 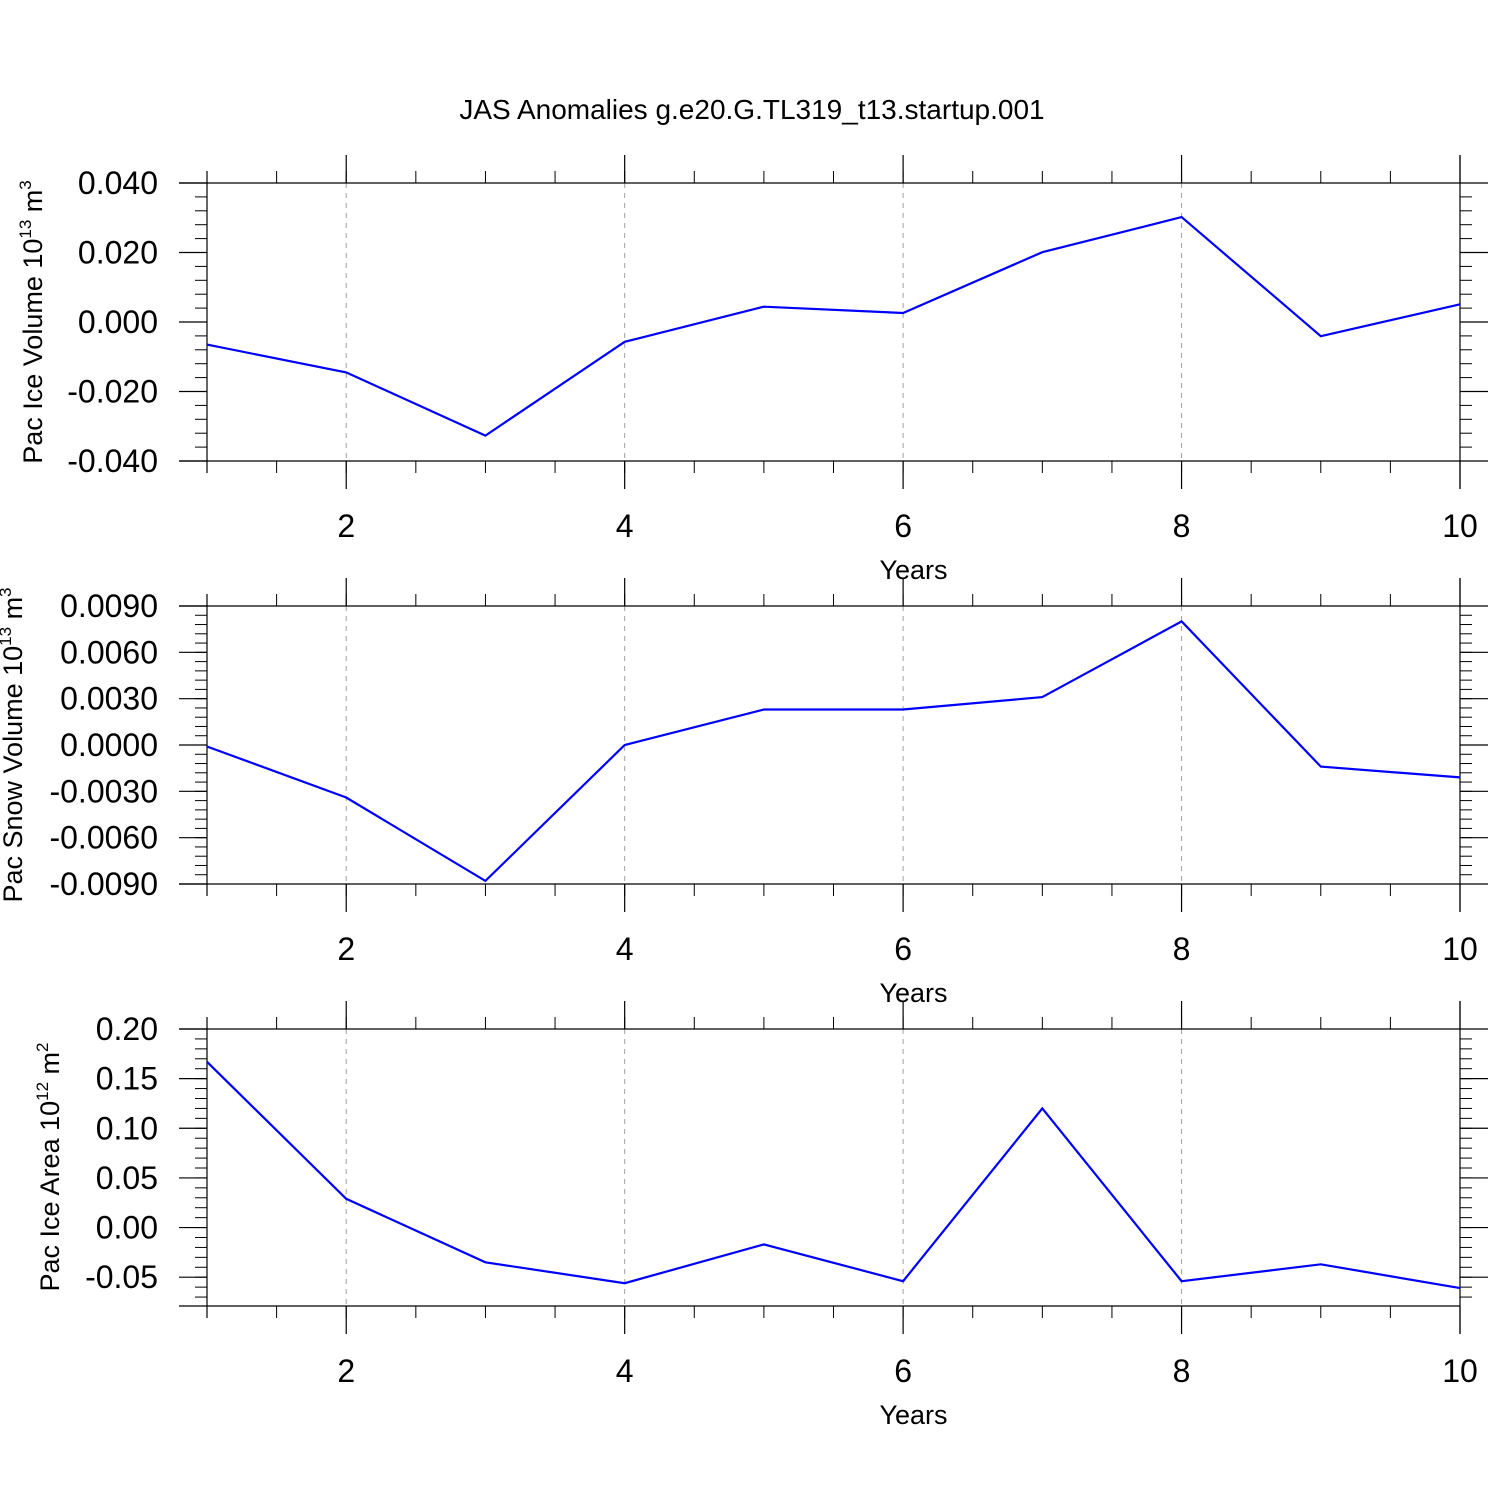 What do you see at coordinates (118, 253) in the screenshot?
I see `y-tick-label: 0.020` at bounding box center [118, 253].